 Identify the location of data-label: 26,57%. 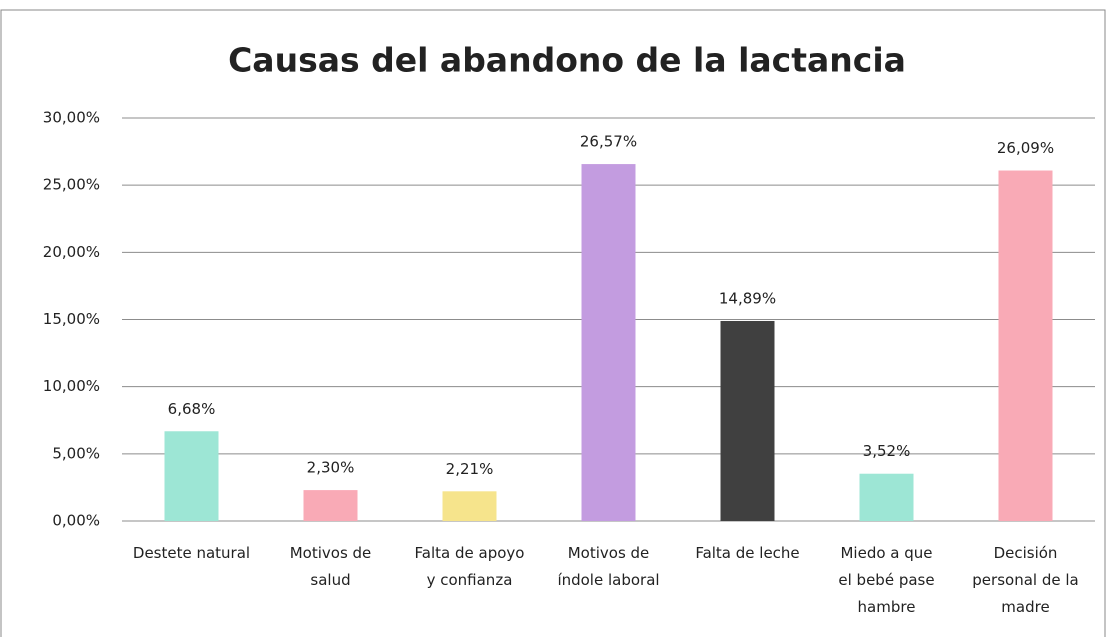
(608, 142).